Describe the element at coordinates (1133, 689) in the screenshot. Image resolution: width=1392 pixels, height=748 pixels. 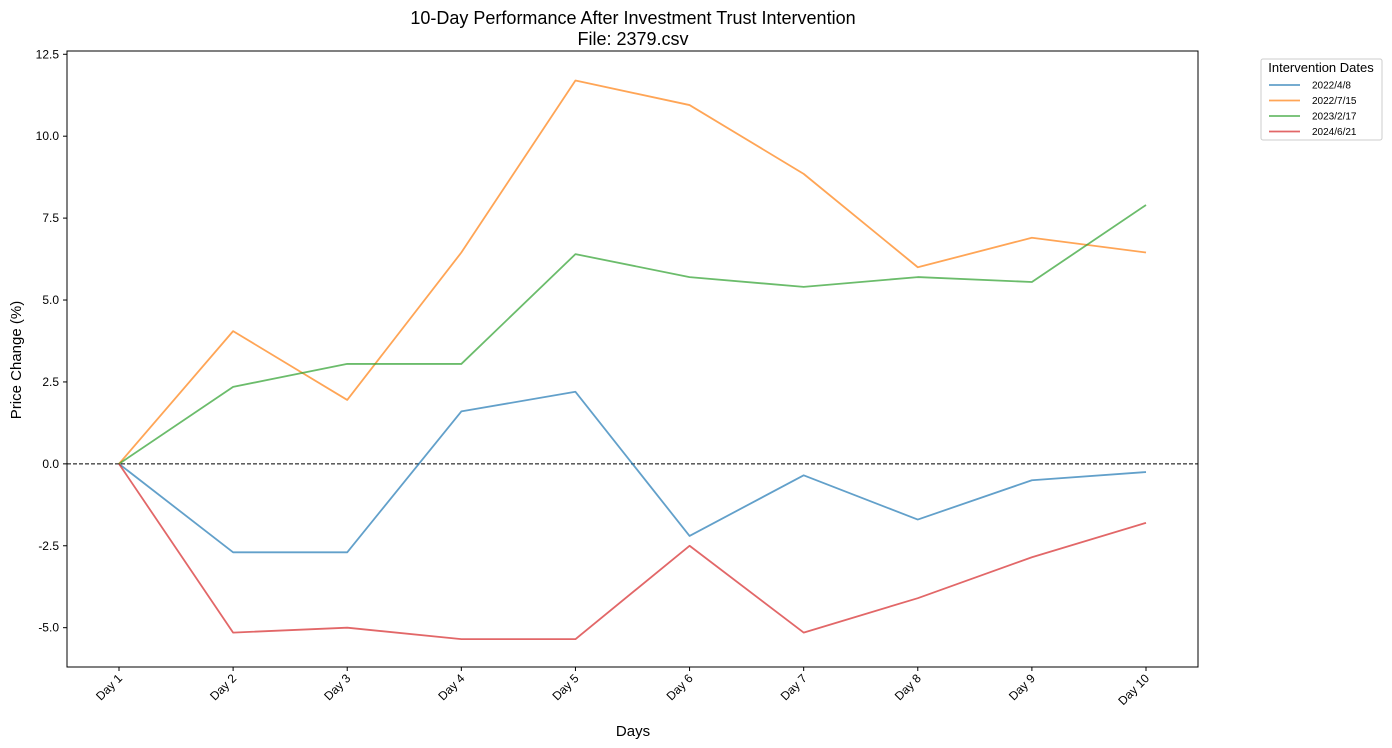
I see `x-tick-label: Day 10` at that location.